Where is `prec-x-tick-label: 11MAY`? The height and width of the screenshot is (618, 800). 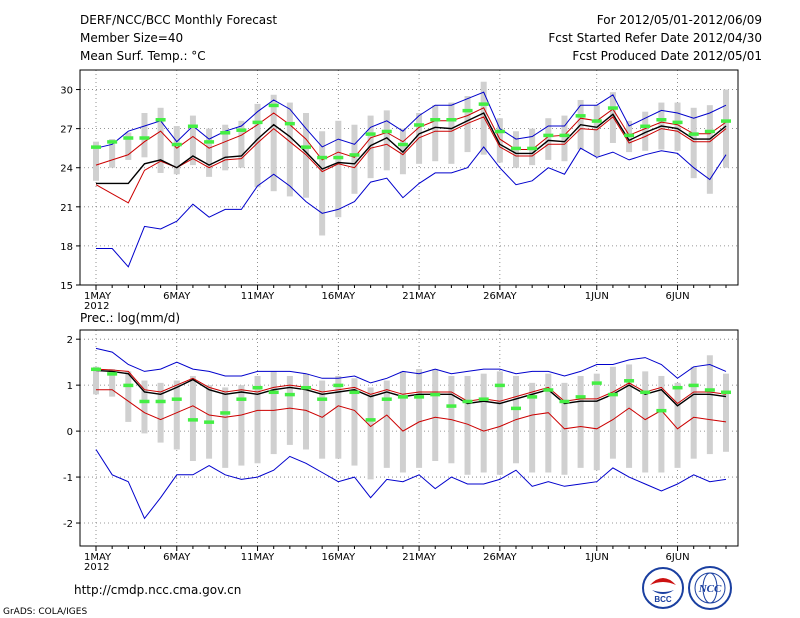 prec-x-tick-label: 11MAY is located at coordinates (258, 557).